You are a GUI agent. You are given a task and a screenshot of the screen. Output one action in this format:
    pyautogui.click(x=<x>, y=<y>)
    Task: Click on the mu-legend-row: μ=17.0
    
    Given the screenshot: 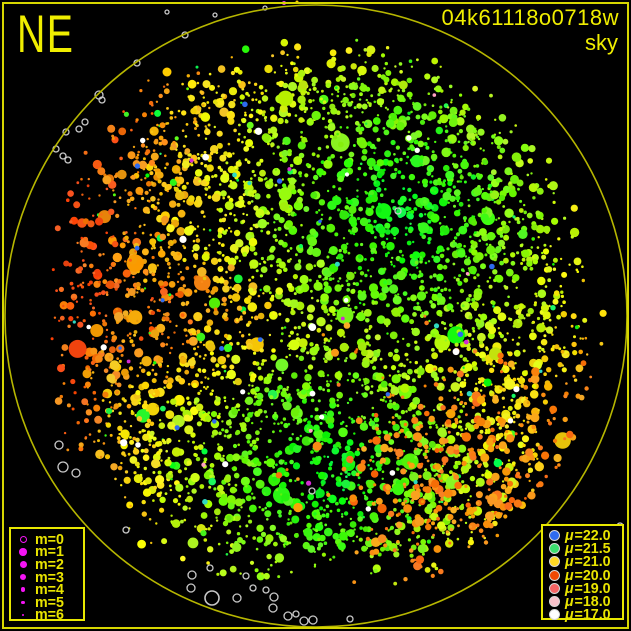 What is the action you would take?
    pyautogui.click(x=582, y=614)
    